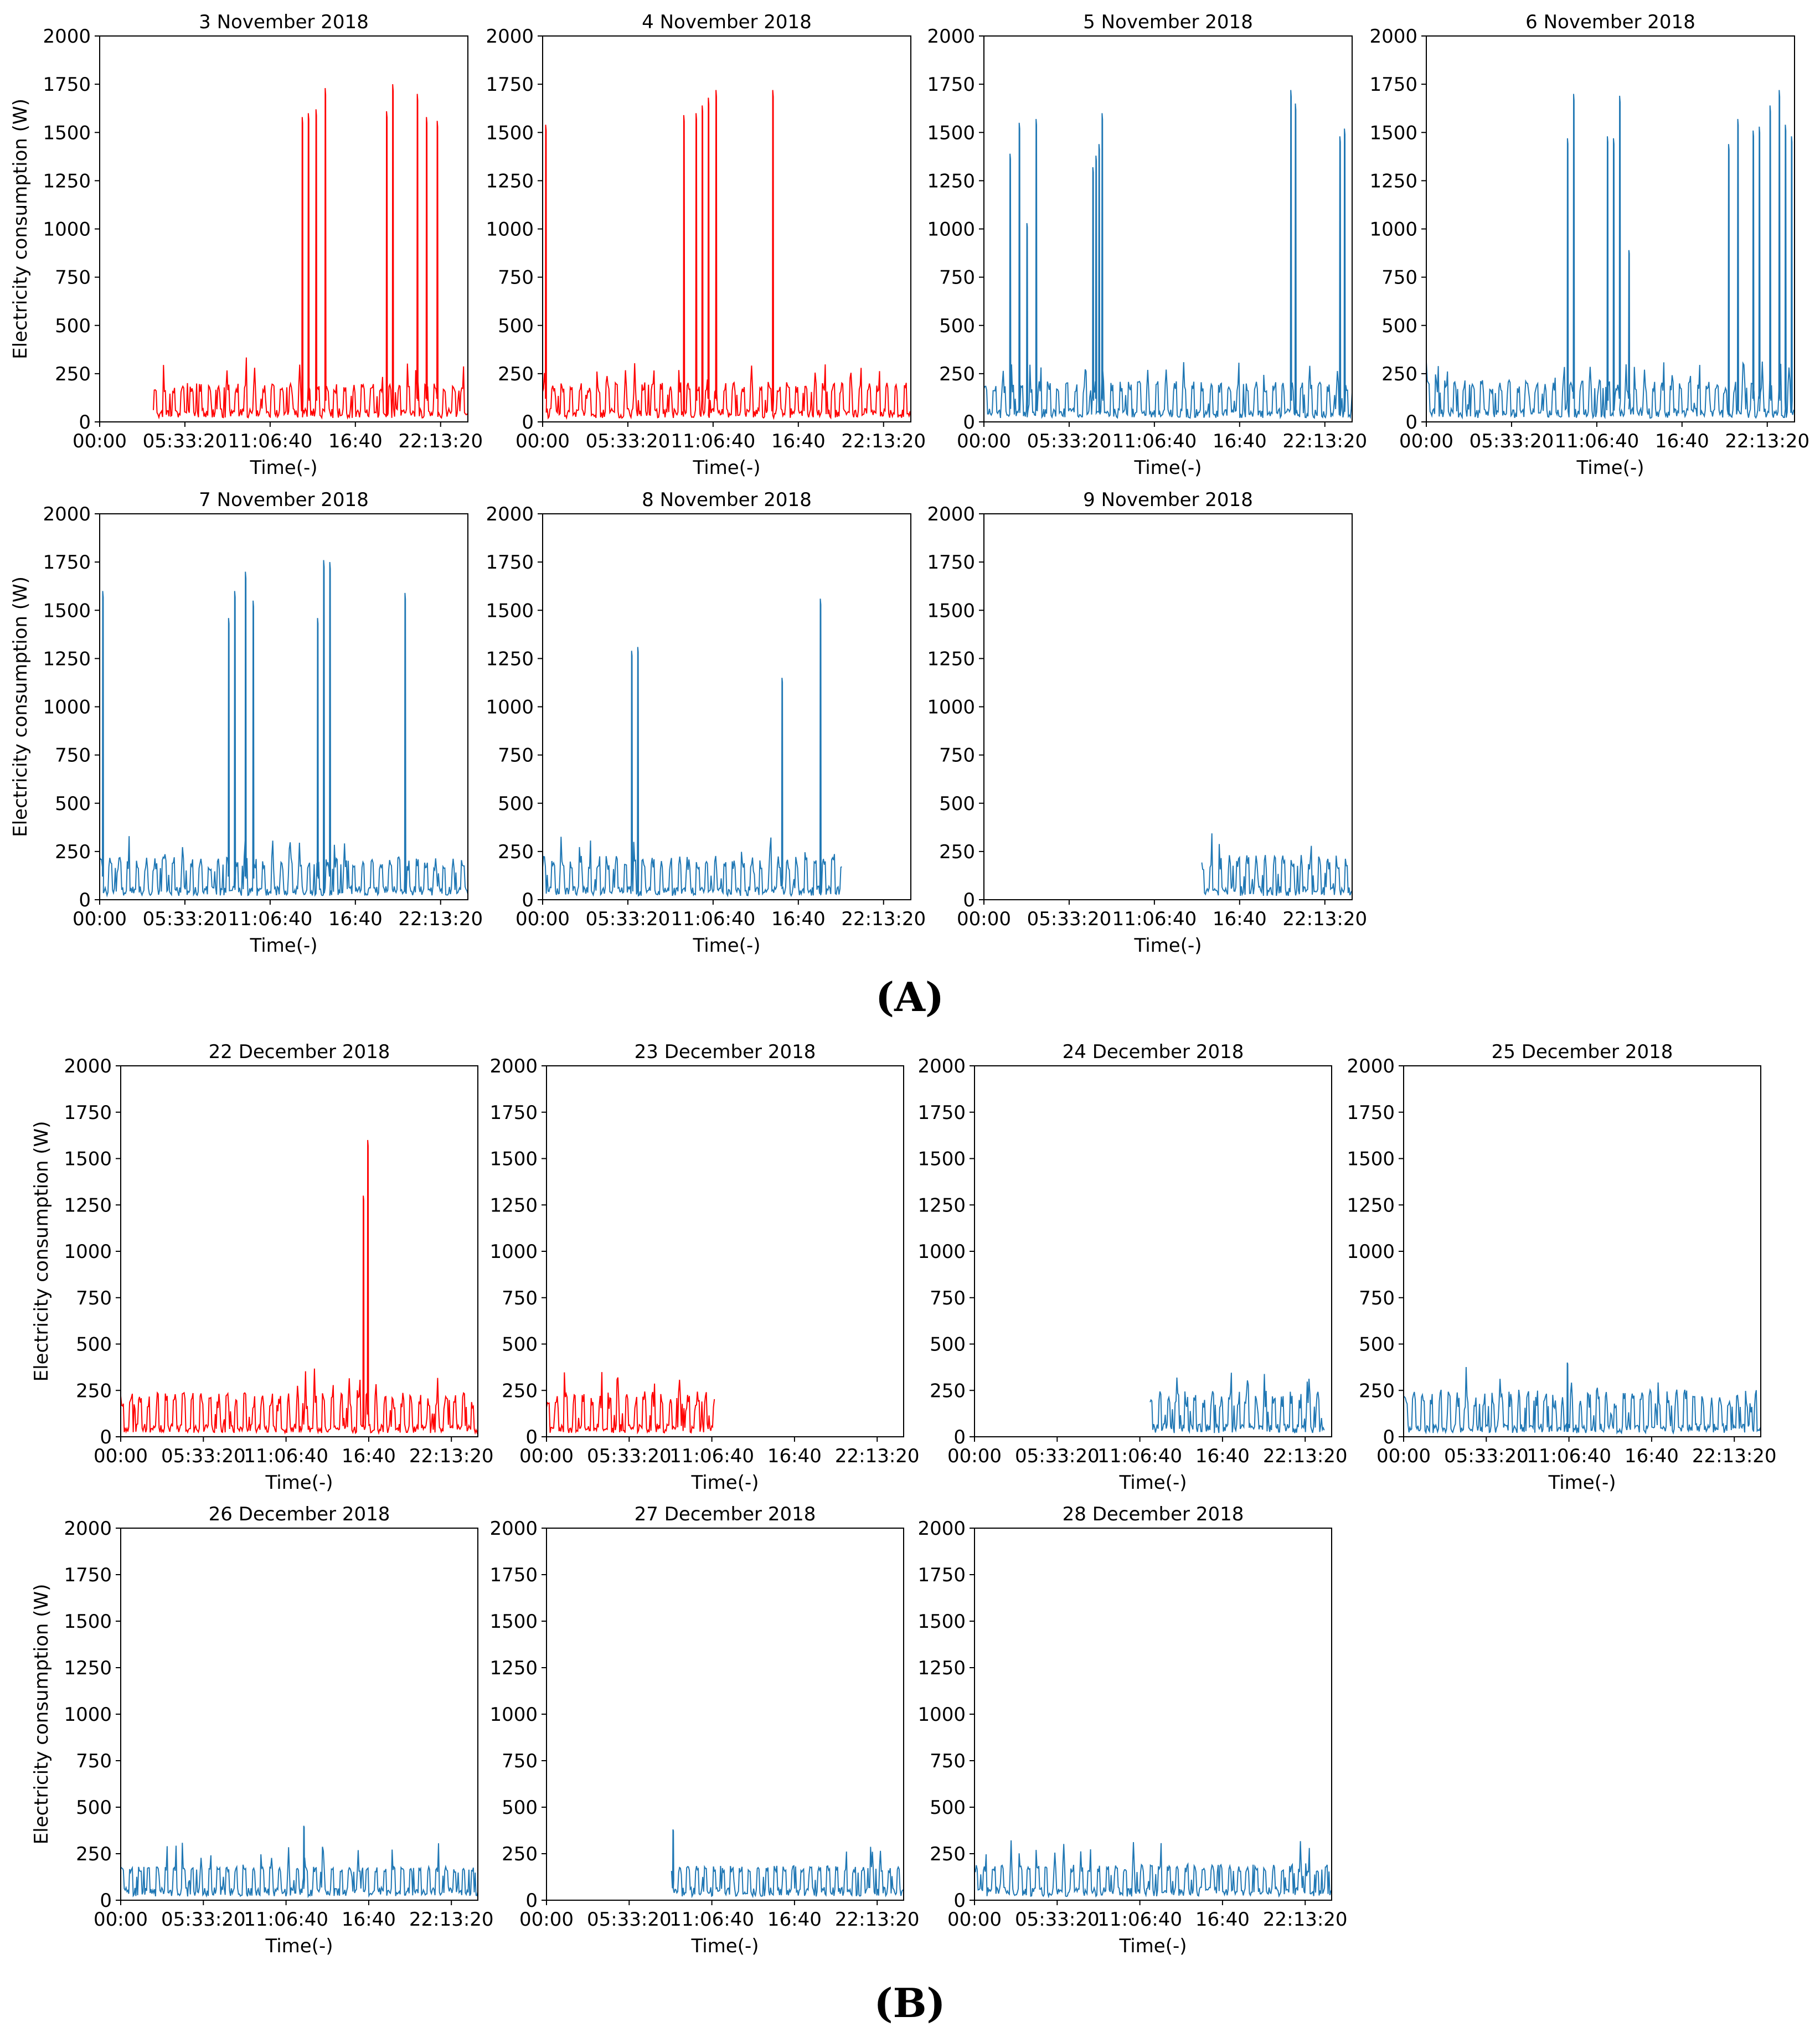 This screenshot has height=2027, width=1820. Describe the element at coordinates (300, 1052) in the screenshot. I see `subplot-title: 22 December 2018` at that location.